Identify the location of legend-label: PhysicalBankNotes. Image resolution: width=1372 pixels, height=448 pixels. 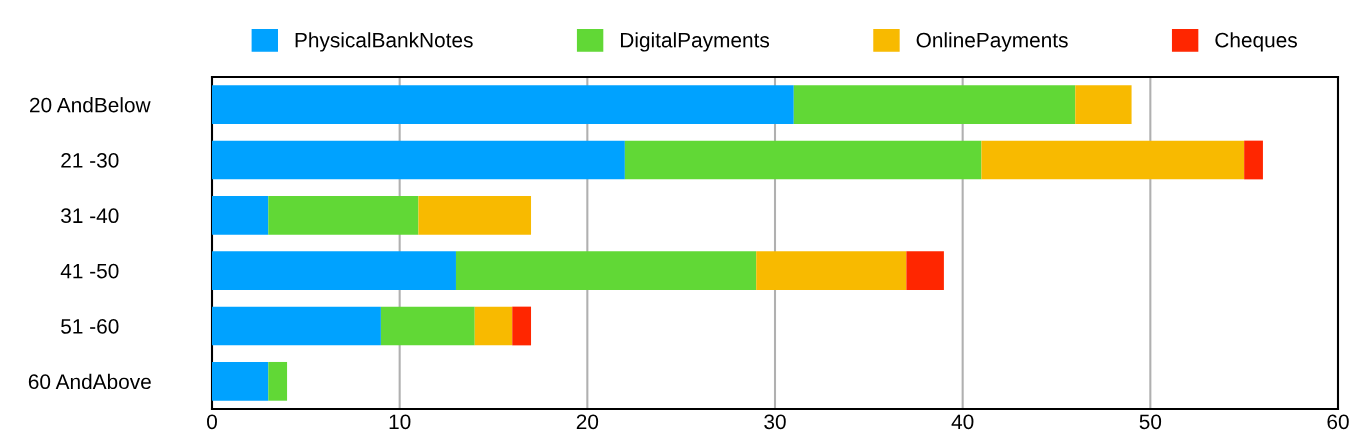
(384, 42).